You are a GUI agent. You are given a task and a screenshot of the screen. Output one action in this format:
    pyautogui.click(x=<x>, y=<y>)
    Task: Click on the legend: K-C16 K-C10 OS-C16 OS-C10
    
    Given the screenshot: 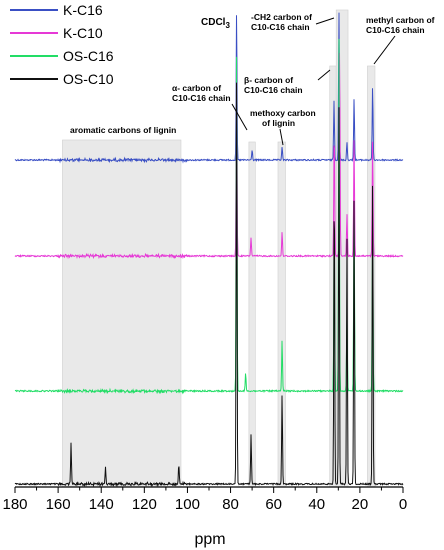 What is the action you would take?
    pyautogui.click(x=62, y=44)
    